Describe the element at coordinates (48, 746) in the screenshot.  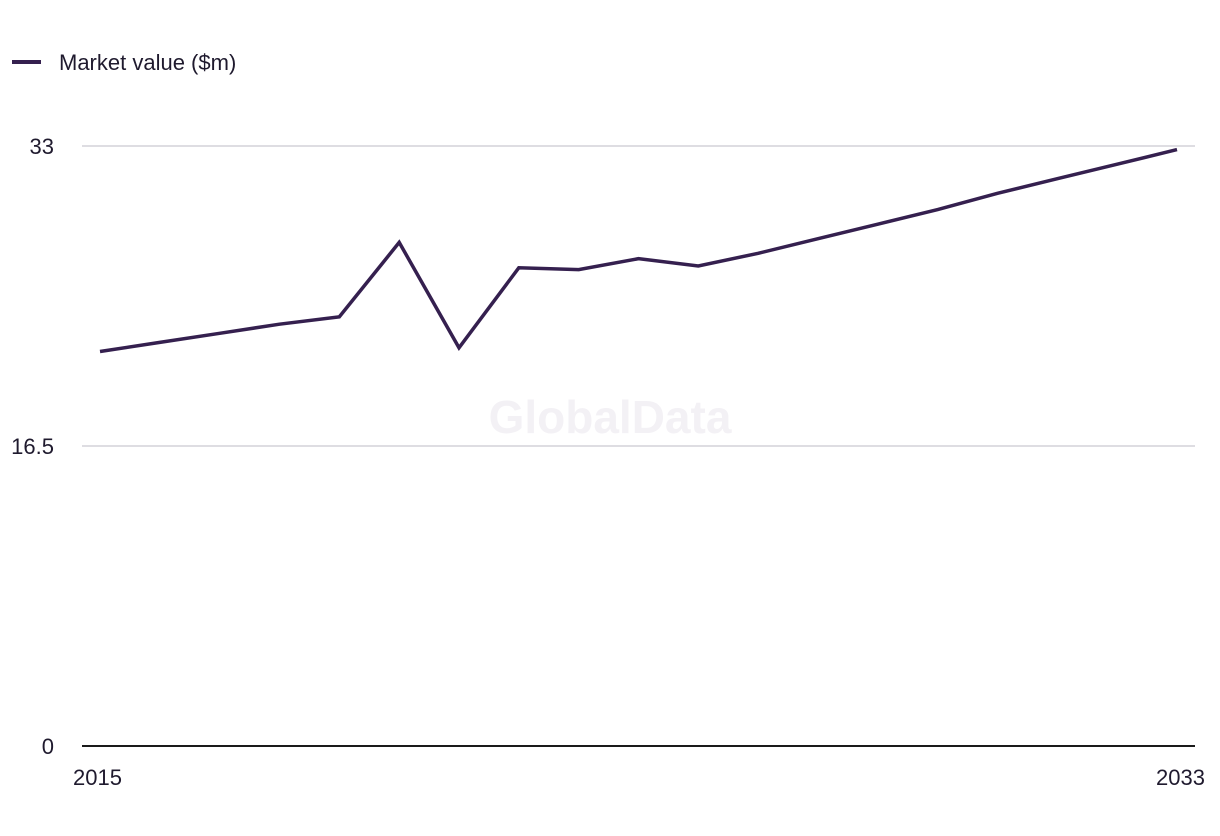
I see `y-tick-label: 0` at that location.